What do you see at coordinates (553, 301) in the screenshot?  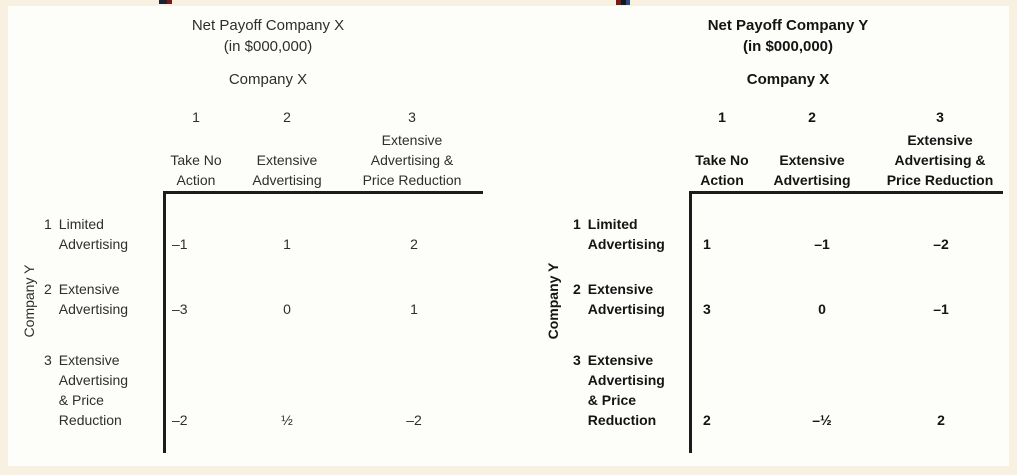 I see `row-player-label: Company Y` at bounding box center [553, 301].